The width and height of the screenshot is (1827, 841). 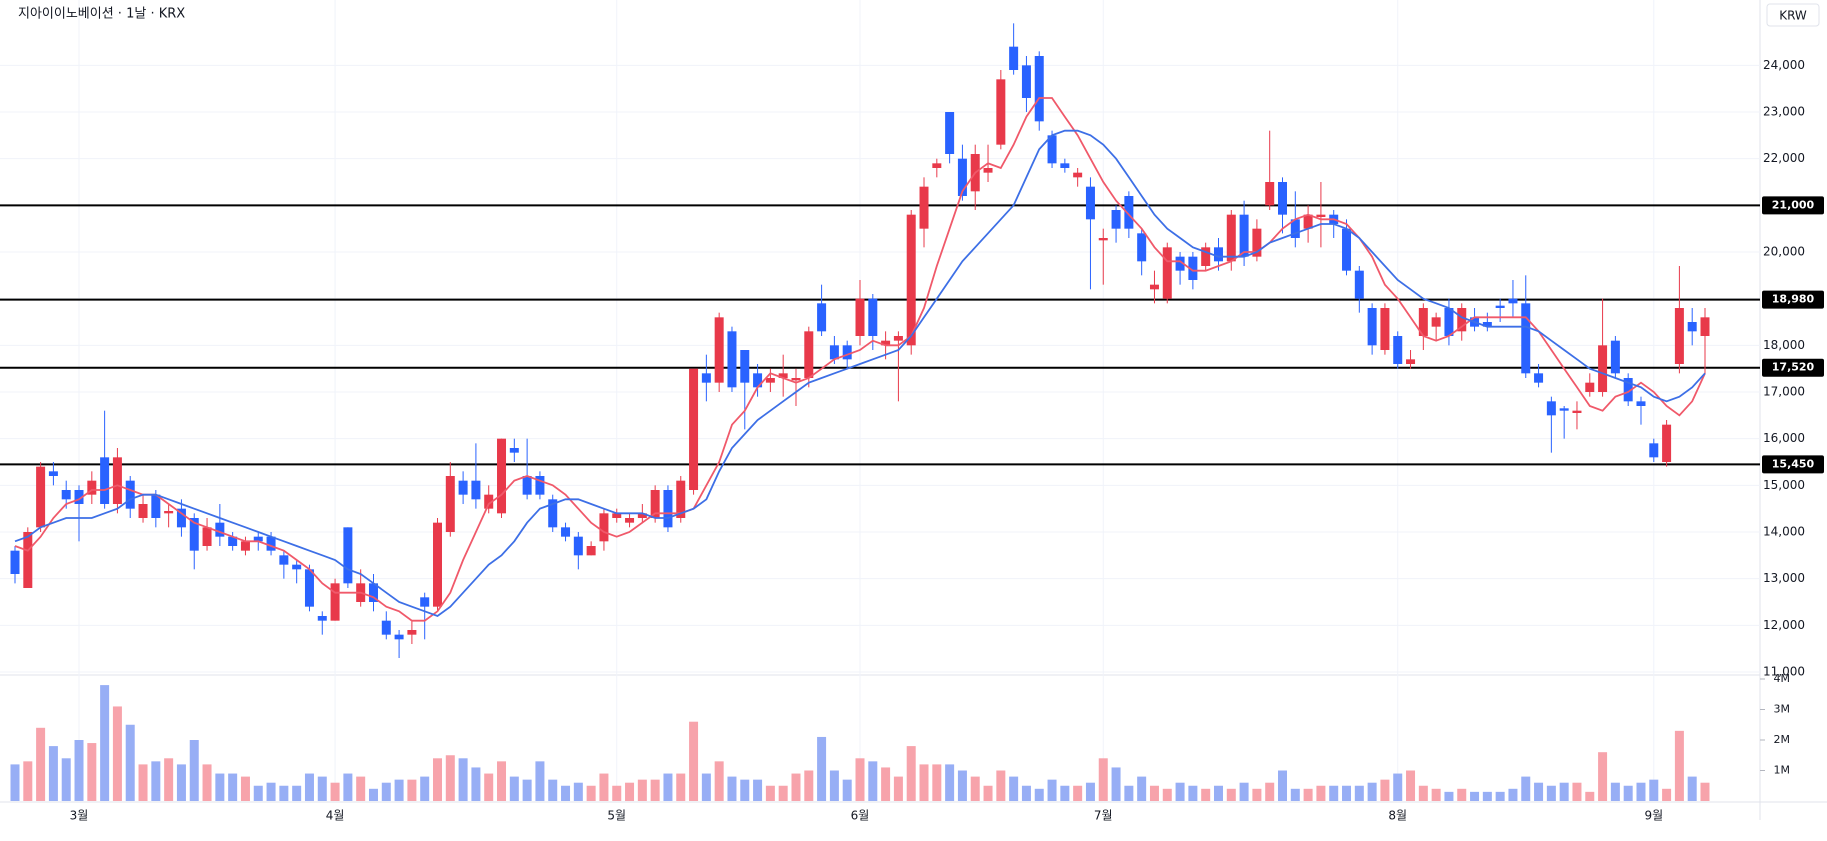 What do you see at coordinates (79, 816) in the screenshot?
I see `x-tick-label: 3월` at bounding box center [79, 816].